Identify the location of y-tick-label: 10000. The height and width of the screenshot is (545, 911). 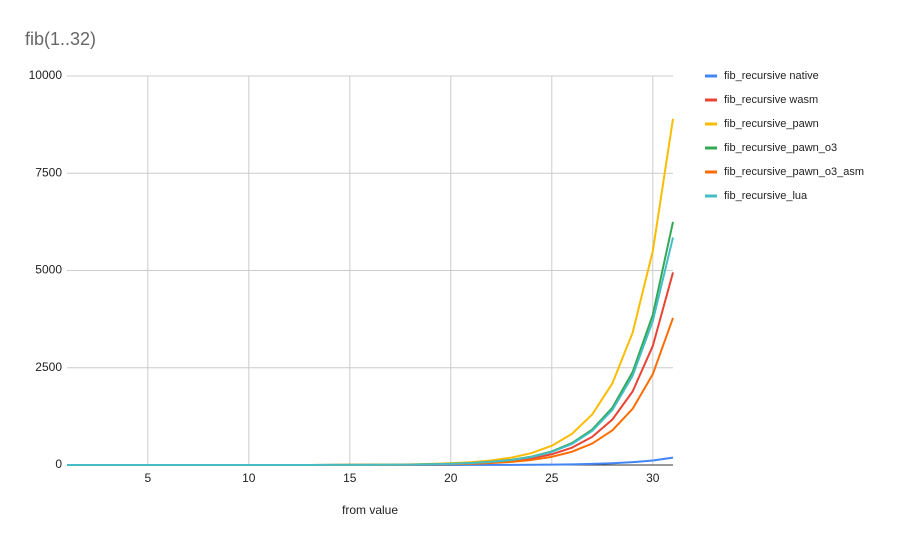
(46, 75).